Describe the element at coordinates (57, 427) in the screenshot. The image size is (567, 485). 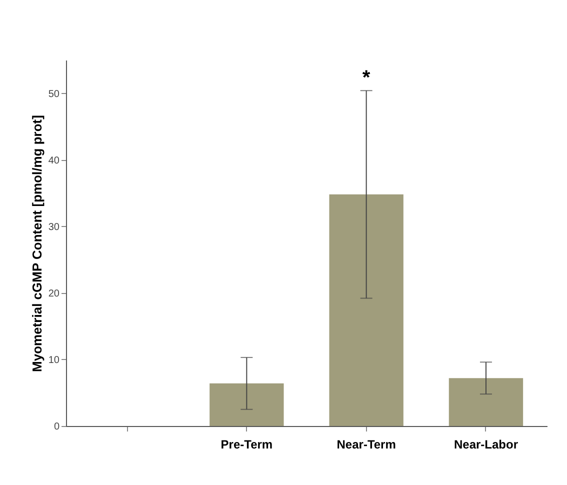
I see `y-tick-label: 0` at that location.